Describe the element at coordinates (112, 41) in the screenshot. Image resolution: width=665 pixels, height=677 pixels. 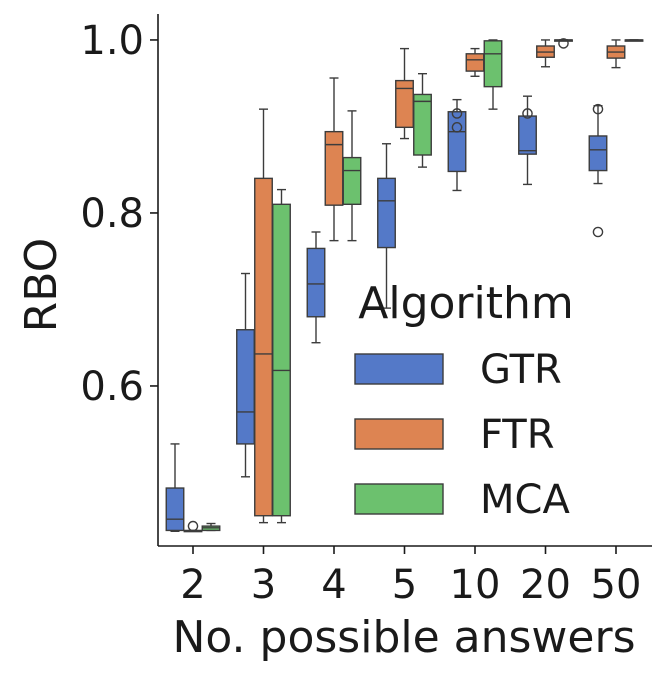
I see `y-tick-label: 1.0` at that location.